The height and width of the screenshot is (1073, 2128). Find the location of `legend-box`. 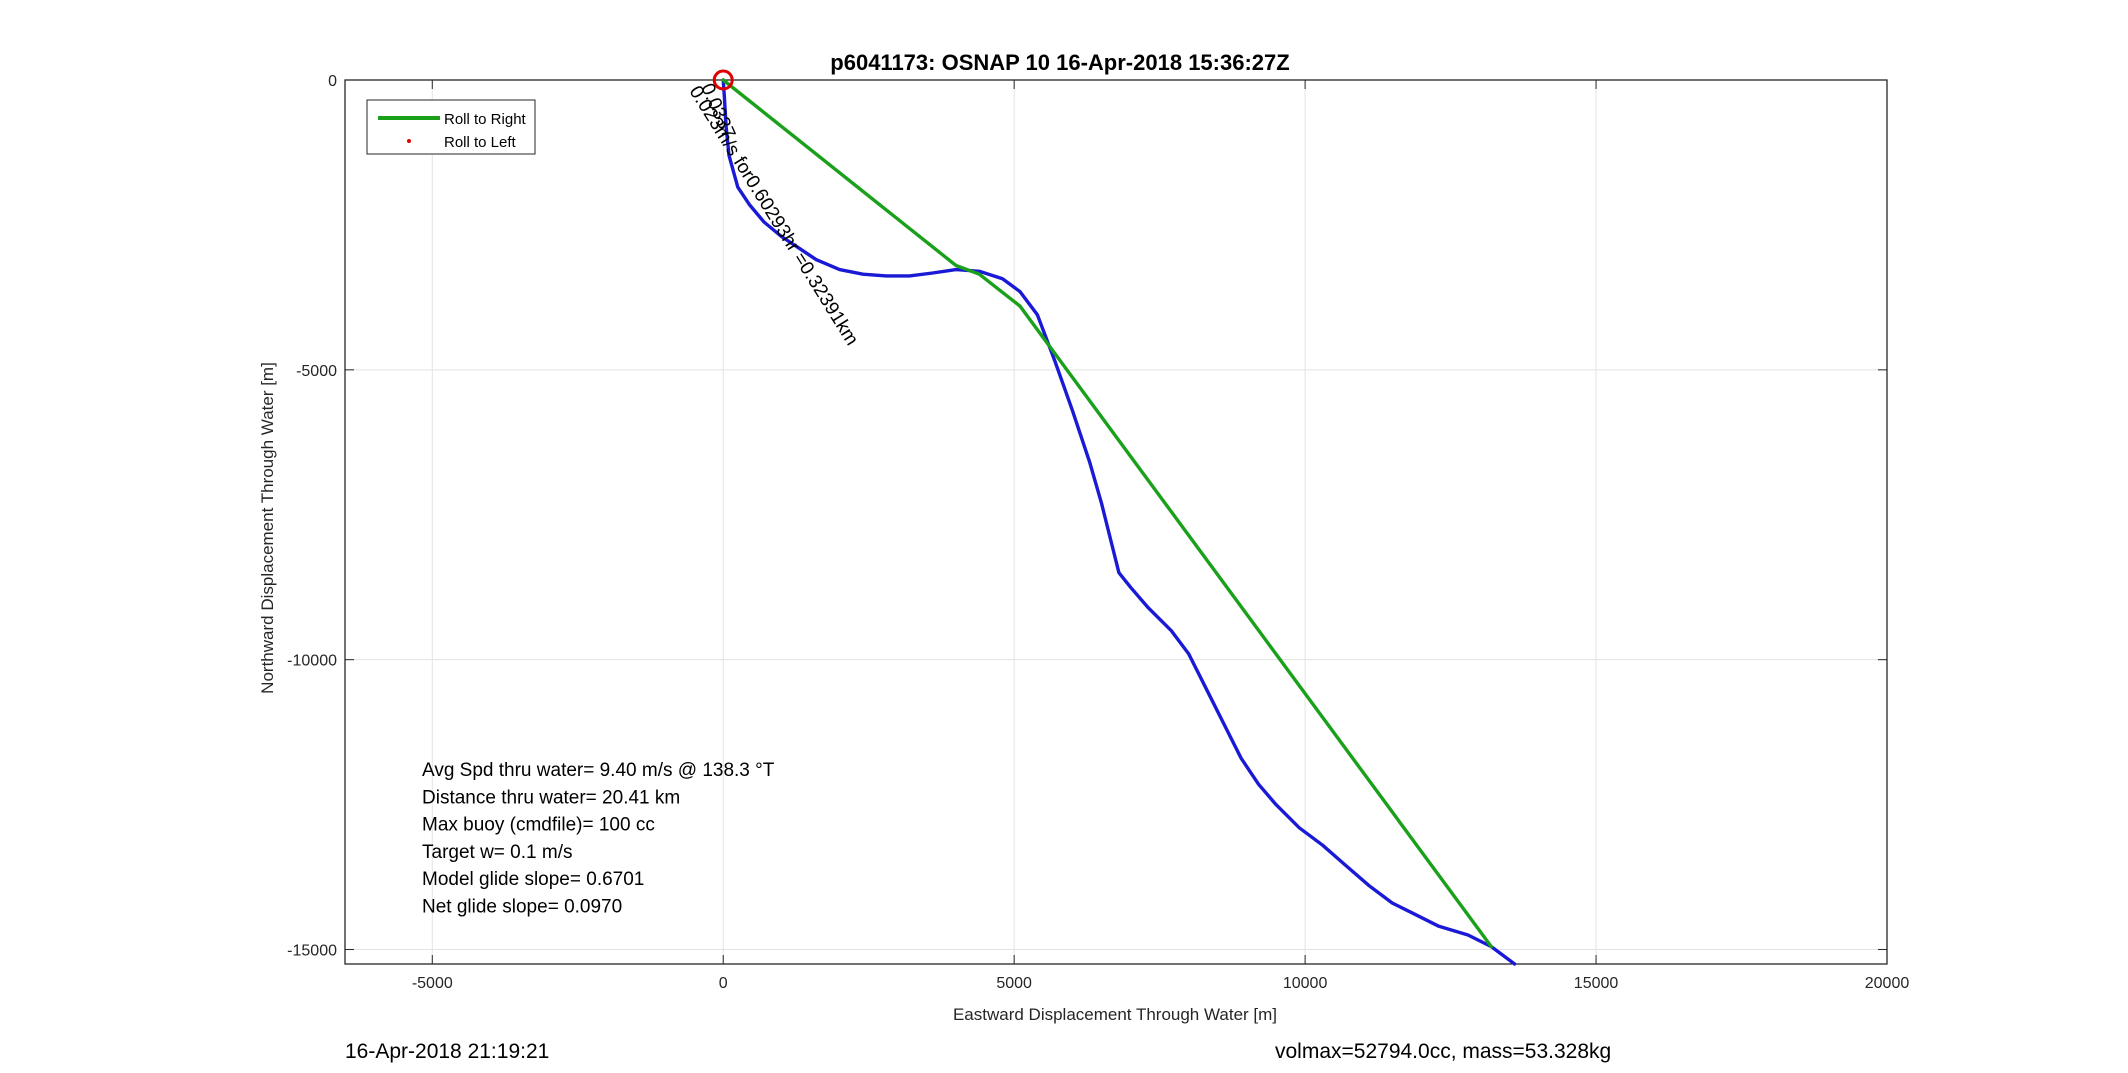

legend-box is located at coordinates (451, 127).